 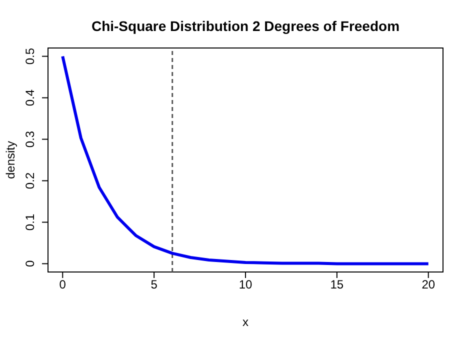 I want to click on x-tick-label: 0, so click(x=62, y=285).